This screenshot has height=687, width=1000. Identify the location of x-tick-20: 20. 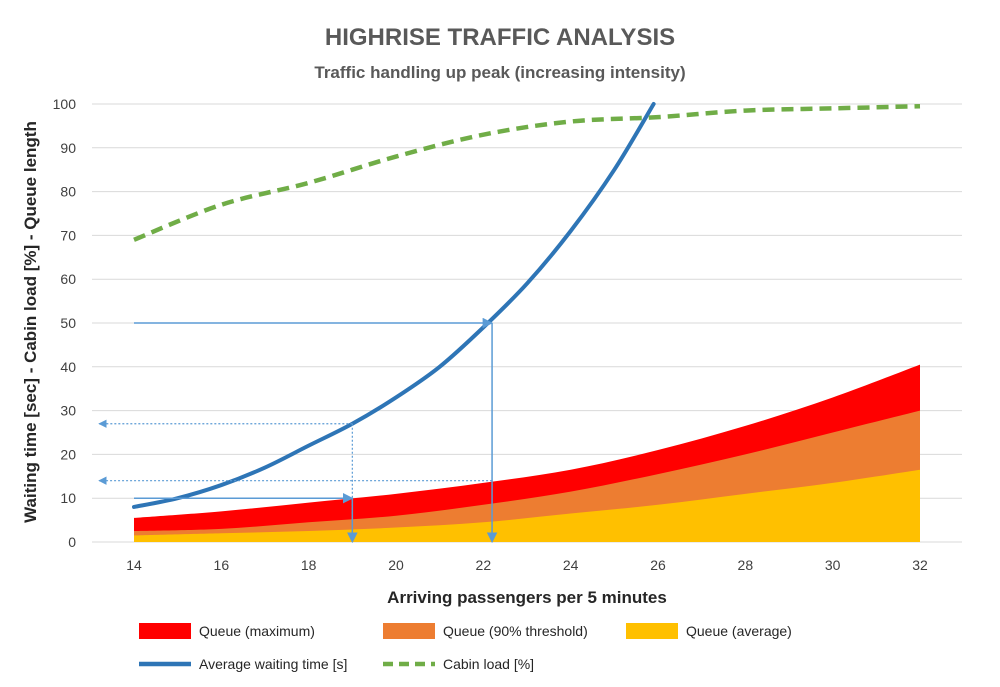
(396, 565).